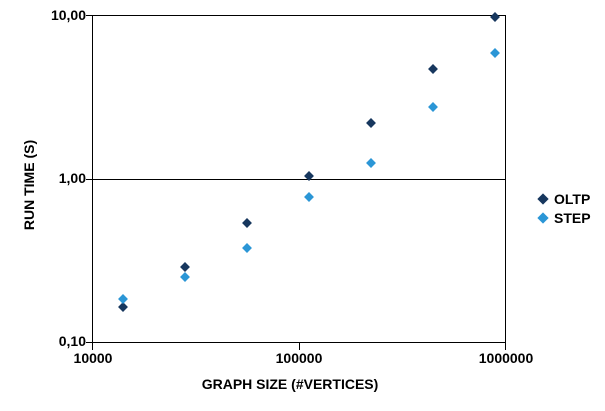 This screenshot has height=411, width=605. I want to click on legend-item-step: STEP, so click(564, 217).